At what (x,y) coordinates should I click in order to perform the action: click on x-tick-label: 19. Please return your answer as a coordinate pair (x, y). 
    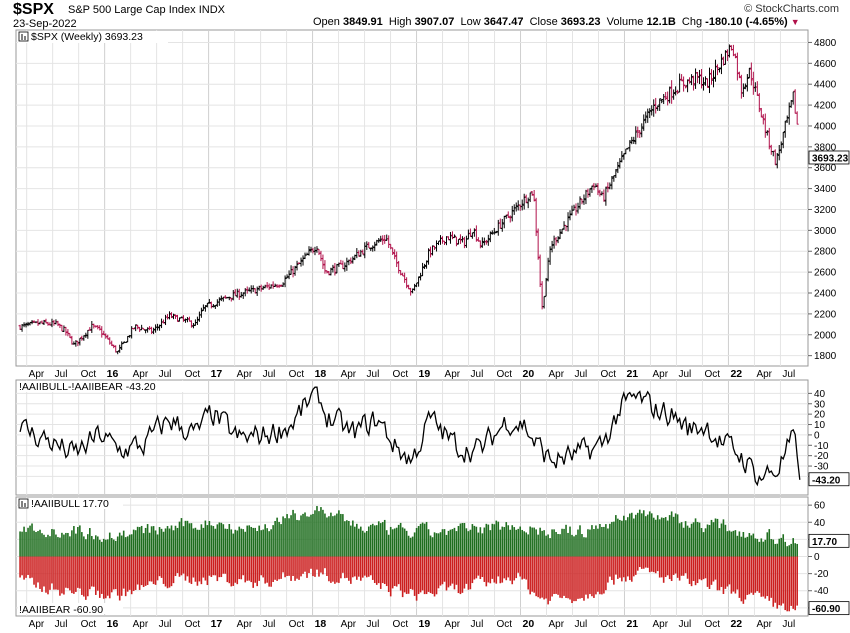
    Looking at the image, I should click on (425, 624).